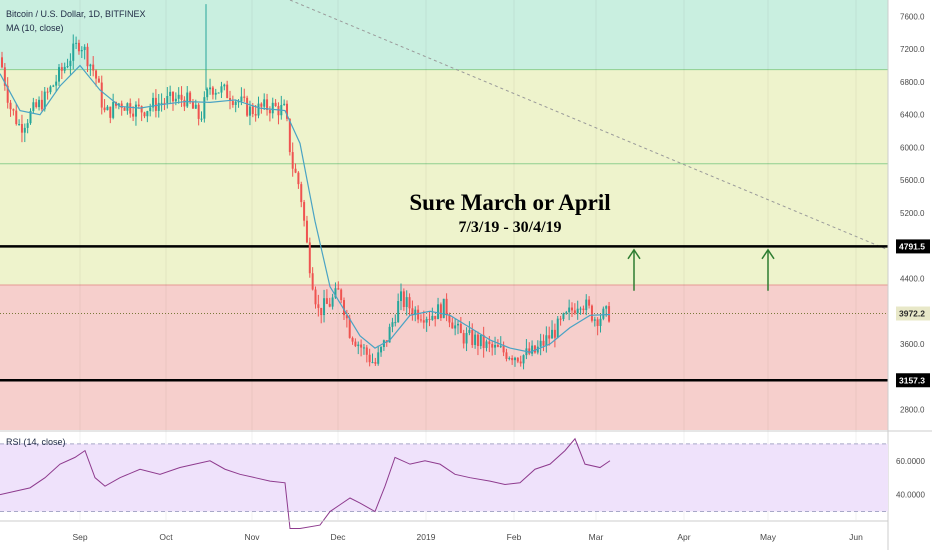 The image size is (932, 550). Describe the element at coordinates (76, 14) in the screenshot. I see `symbol-legend: Bitcoin / U.S. Dollar, 1D, BITFINEX` at that location.